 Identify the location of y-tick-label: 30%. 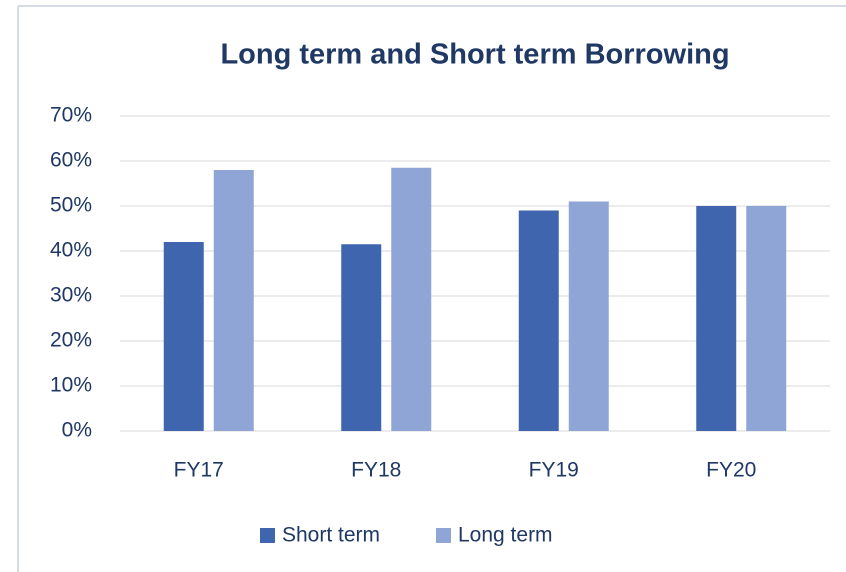
(71, 295).